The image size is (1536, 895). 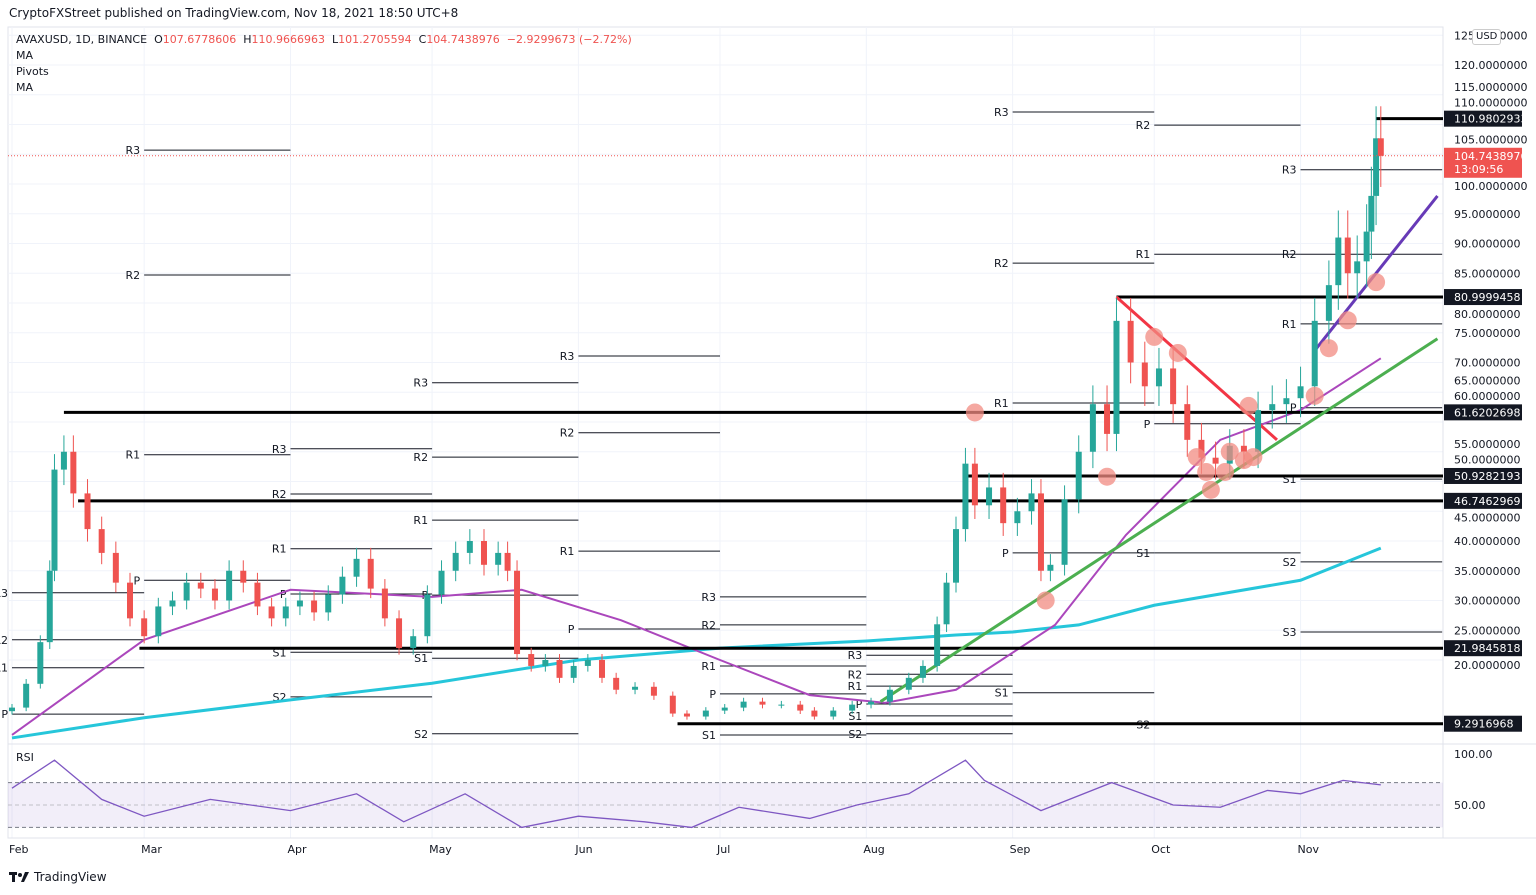 What do you see at coordinates (1487, 476) in the screenshot?
I see `level-price-label: 50.9282193` at bounding box center [1487, 476].